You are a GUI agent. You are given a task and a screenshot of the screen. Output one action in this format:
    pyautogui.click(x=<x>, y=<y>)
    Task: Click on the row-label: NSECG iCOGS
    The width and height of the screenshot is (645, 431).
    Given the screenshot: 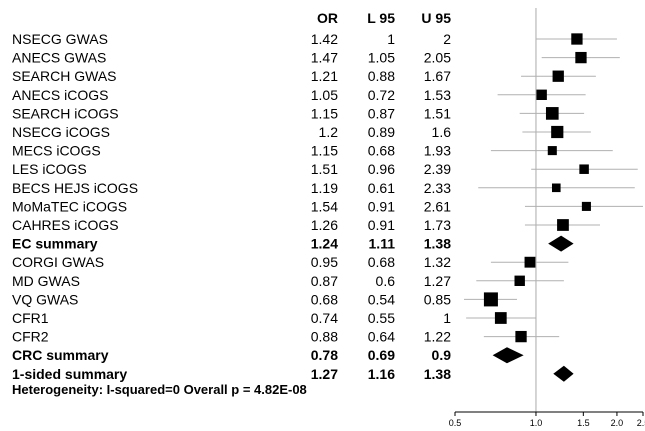 What is the action you would take?
    pyautogui.click(x=61, y=132)
    